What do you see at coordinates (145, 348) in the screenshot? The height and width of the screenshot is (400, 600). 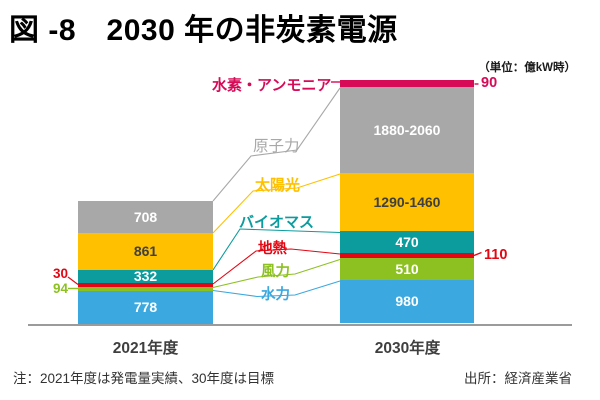 I see `category-label-2021: 2021年度` at bounding box center [145, 348].